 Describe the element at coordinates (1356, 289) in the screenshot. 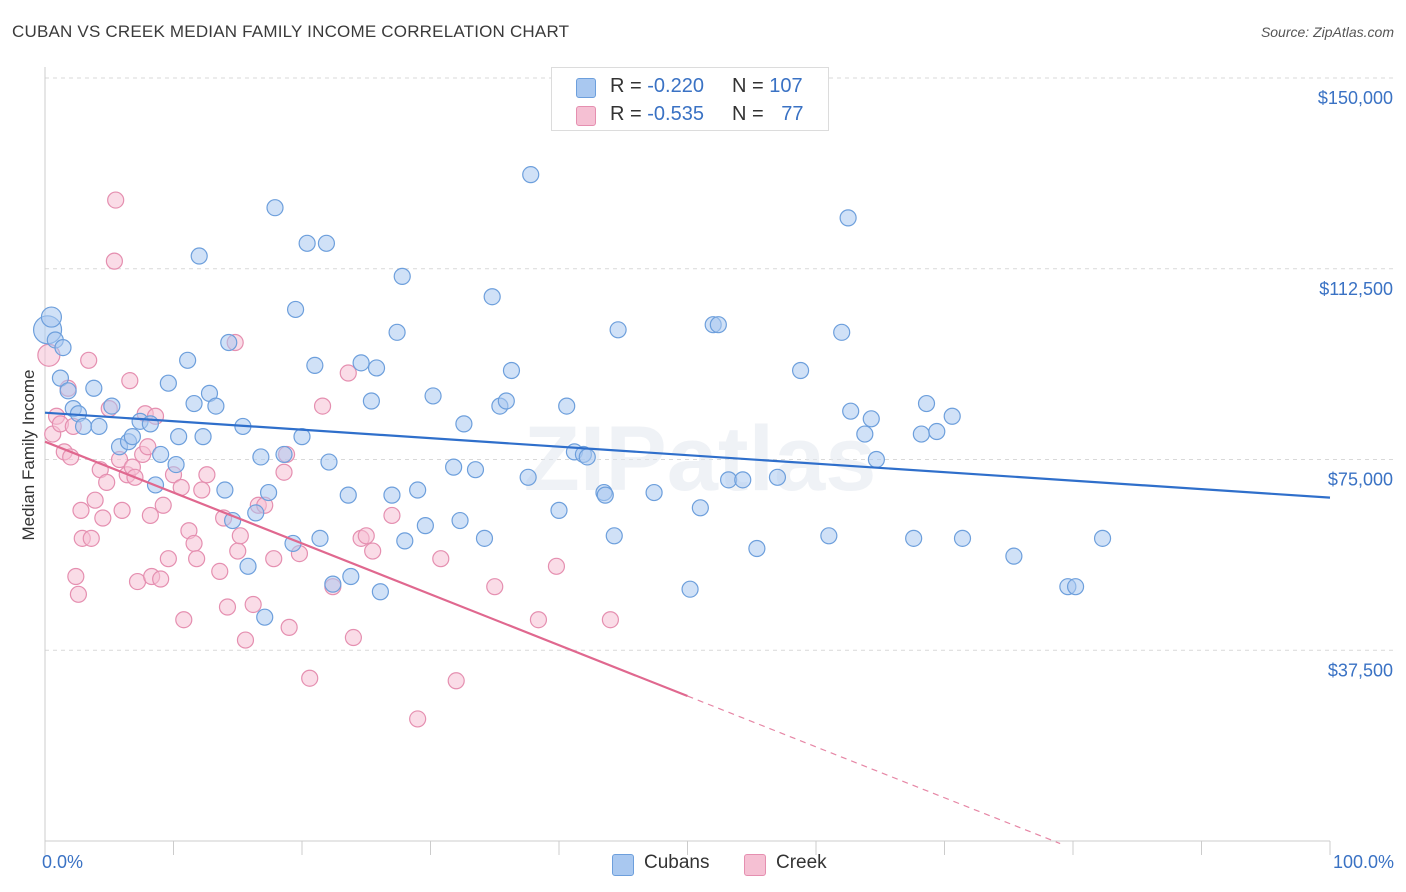

I see `y-tick-label: $112,500` at that location.